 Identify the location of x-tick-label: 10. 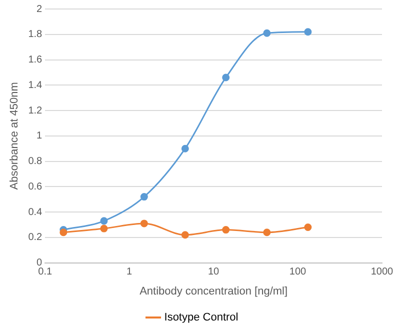
(214, 272).